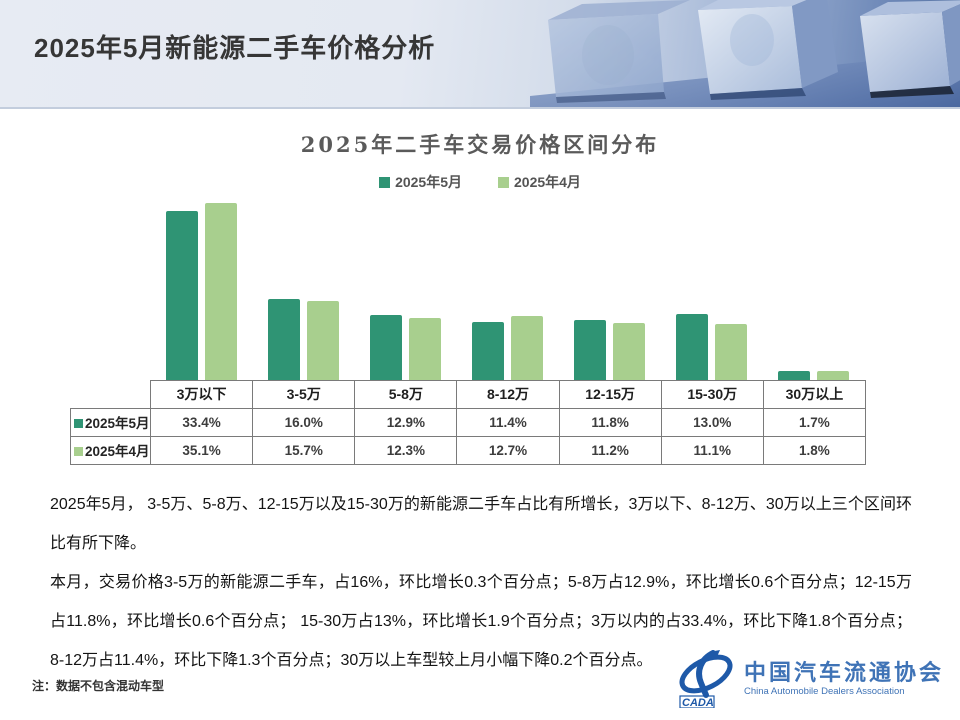  Describe the element at coordinates (745, 53) in the screenshot. I see `cubes-decoration-image` at that location.